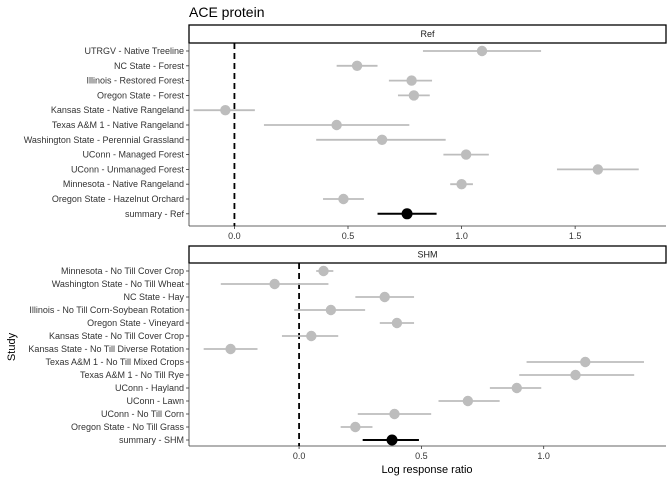 Image resolution: width=672 pixels, height=480 pixels. Describe the element at coordinates (153, 297) in the screenshot. I see `study-label: NC State - Hay` at that location.